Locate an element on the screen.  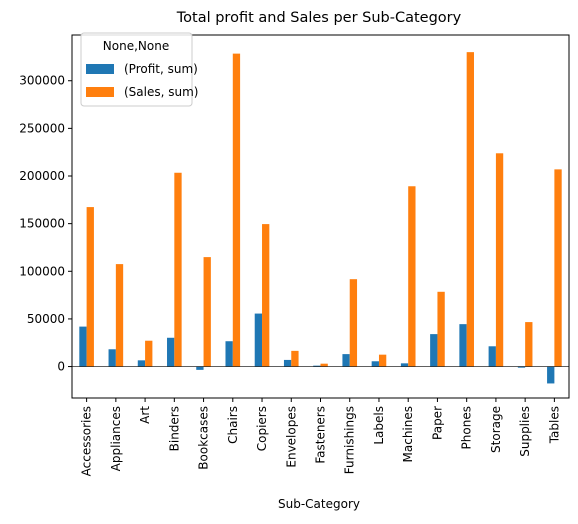
bar-sales-labels is located at coordinates (382, 360).